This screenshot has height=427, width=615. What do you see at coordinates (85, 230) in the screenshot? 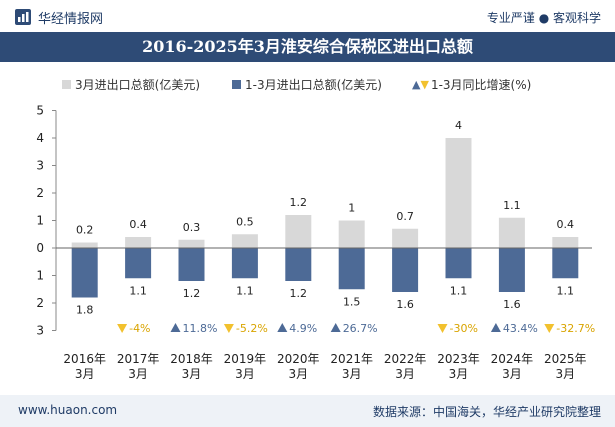
I see `data-label-march: 0.2` at bounding box center [85, 230].